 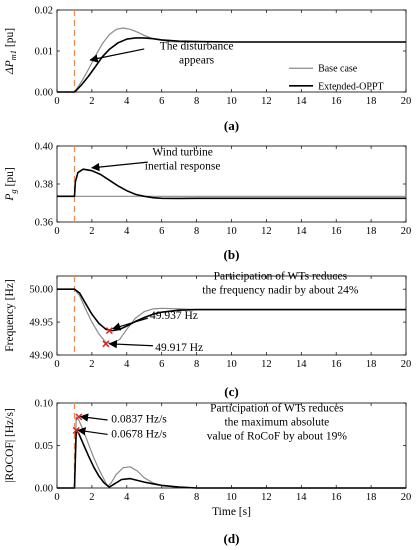 I want to click on legend: Base case Extended-OPPT, so click(x=336, y=78).